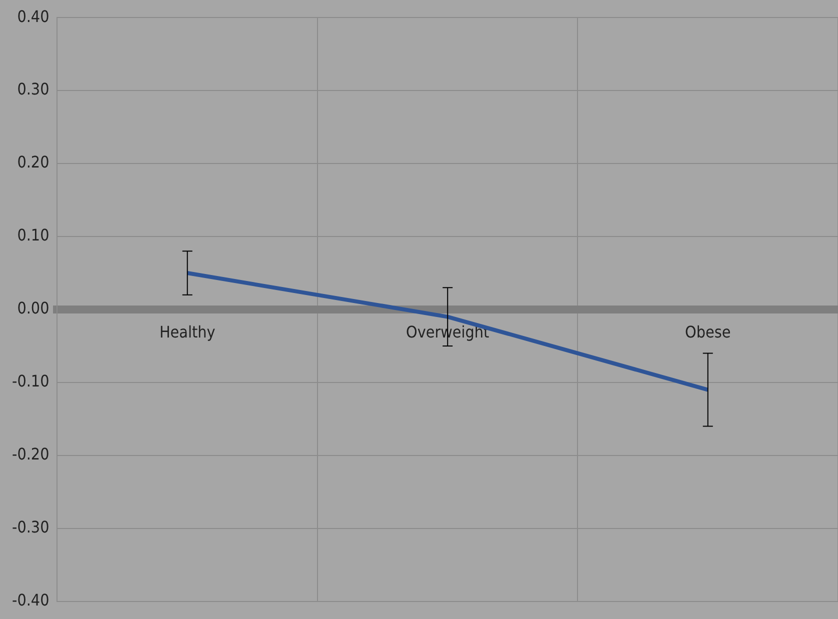 This screenshot has height=619, width=838. Describe the element at coordinates (33, 162) in the screenshot. I see `y-tick-label: 0.20` at that location.